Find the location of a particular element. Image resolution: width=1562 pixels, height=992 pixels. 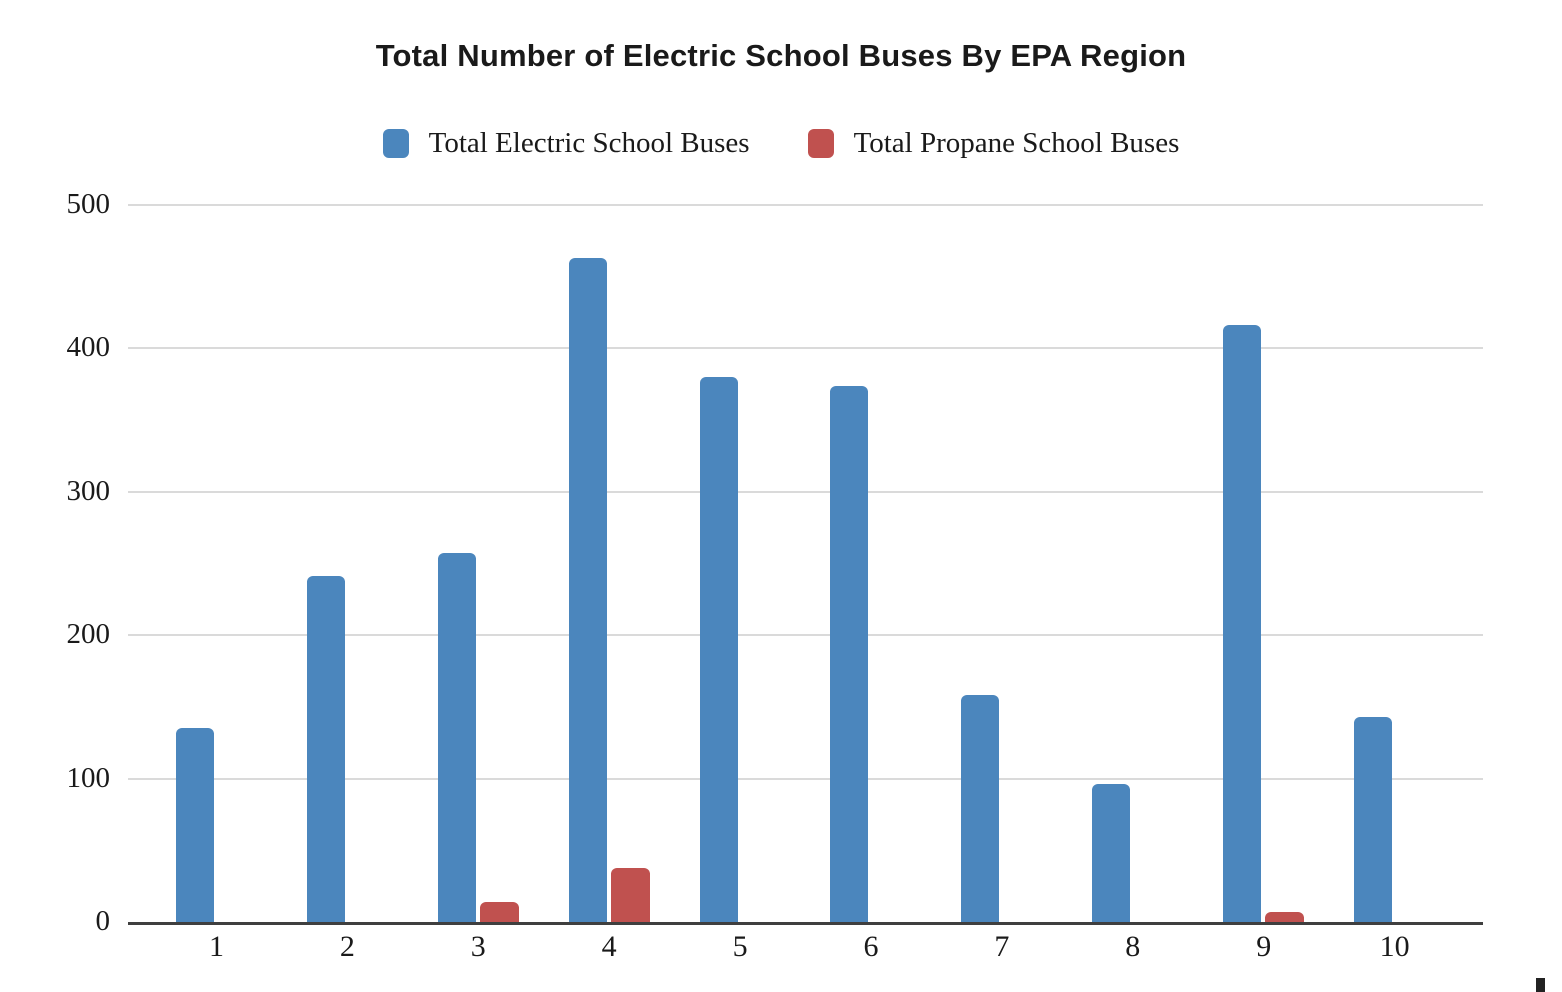

x-tick-label: 1 is located at coordinates (216, 946).